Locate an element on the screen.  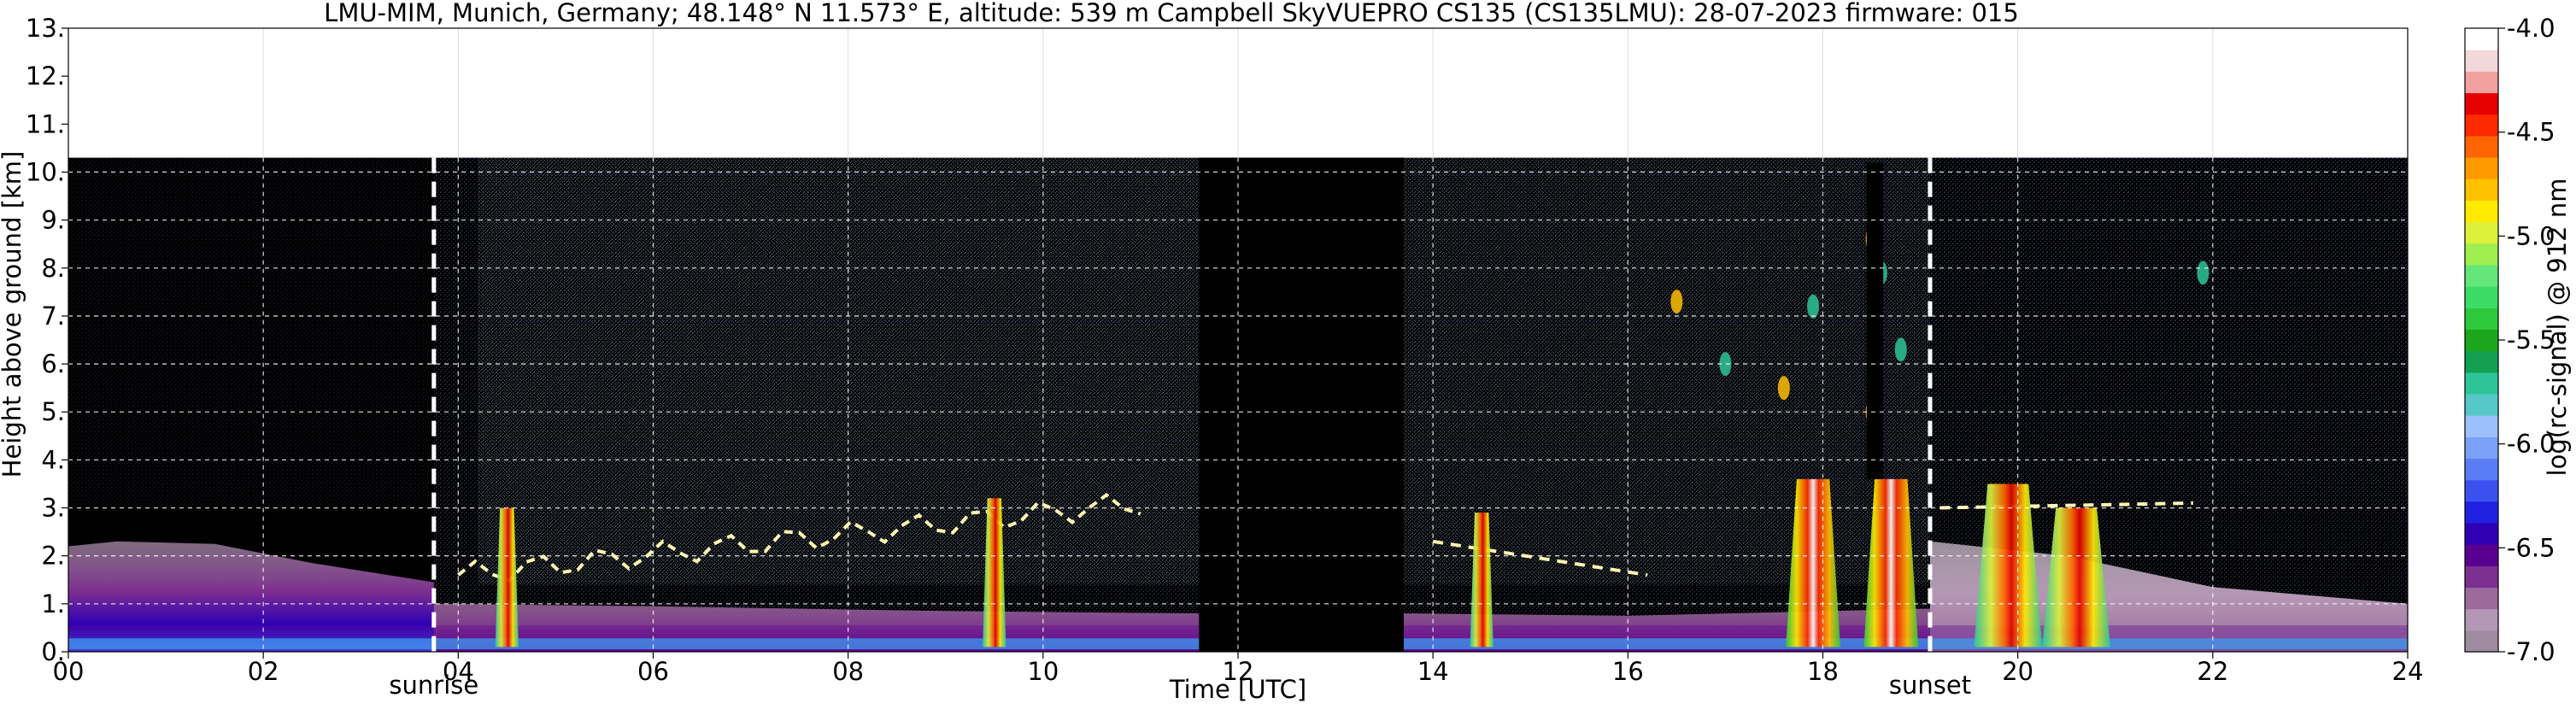
colorbar: -4.0 -4.5 -5.0 -5.5 -6.0 -6.5 -7.0 is located at coordinates (2509, 340).